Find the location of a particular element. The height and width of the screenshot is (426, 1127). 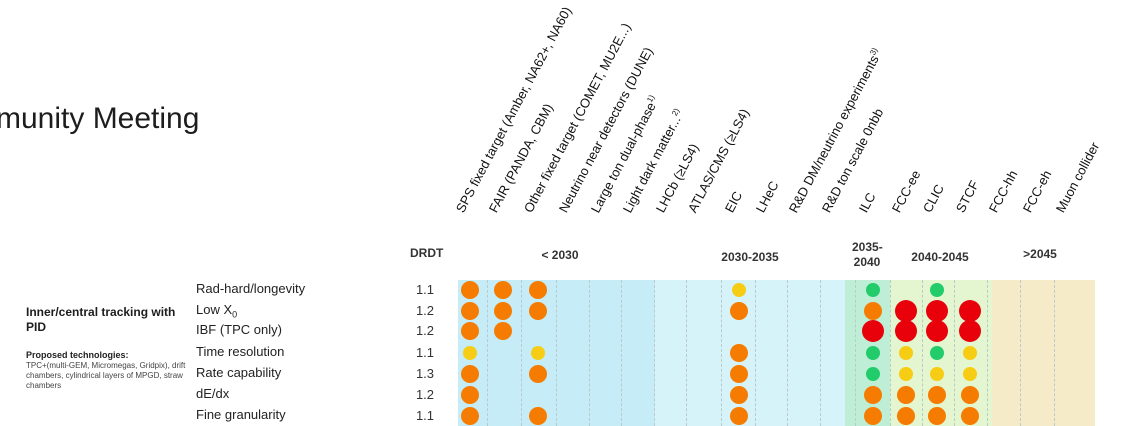

row-label: Fine granularity is located at coordinates (241, 414).